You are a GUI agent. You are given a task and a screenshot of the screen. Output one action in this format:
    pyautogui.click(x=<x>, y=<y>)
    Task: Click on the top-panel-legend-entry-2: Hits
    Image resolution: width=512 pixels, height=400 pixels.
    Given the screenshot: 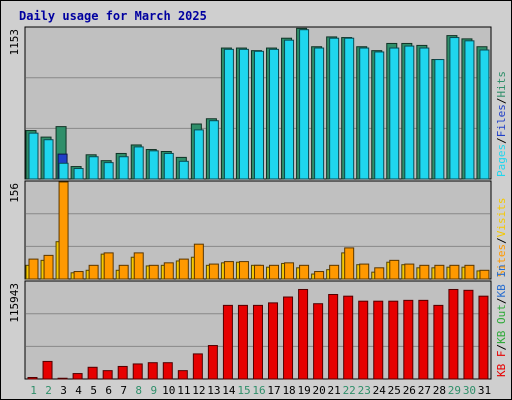 What is the action you would take?
    pyautogui.click(x=501, y=84)
    